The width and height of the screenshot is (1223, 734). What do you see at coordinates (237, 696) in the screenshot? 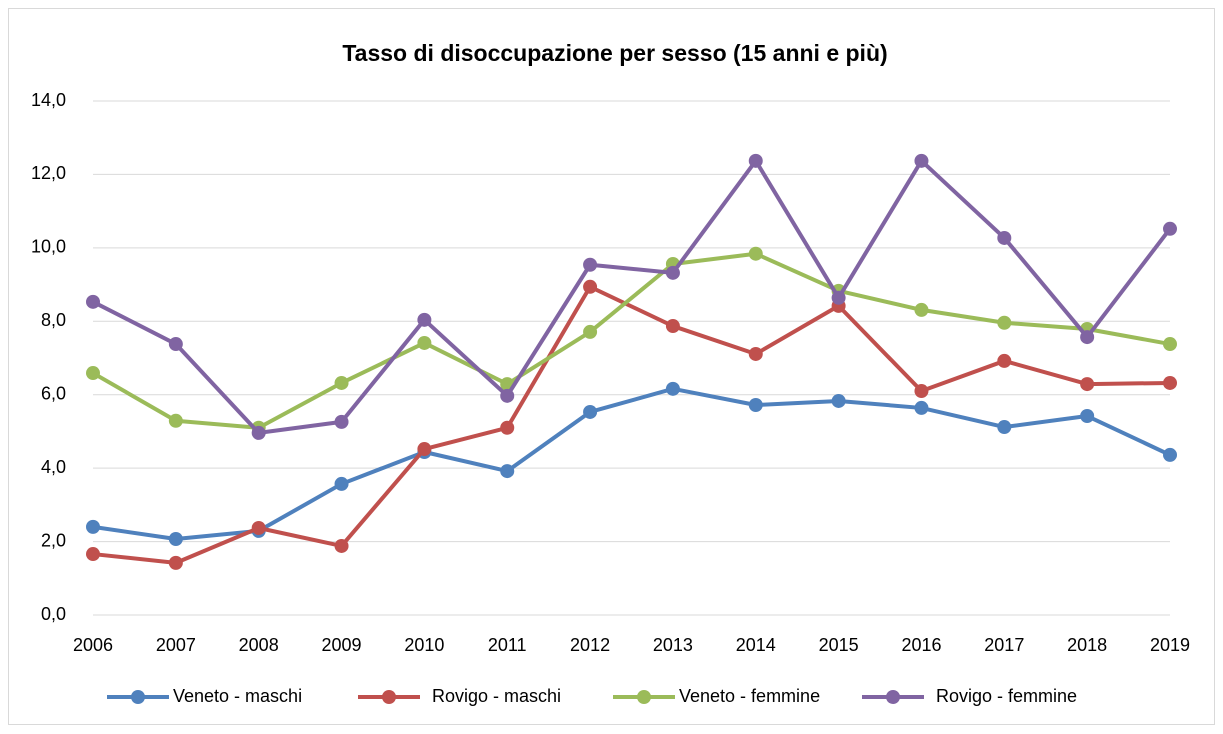
I see `legend-label: Veneto - maschi` at bounding box center [237, 696].